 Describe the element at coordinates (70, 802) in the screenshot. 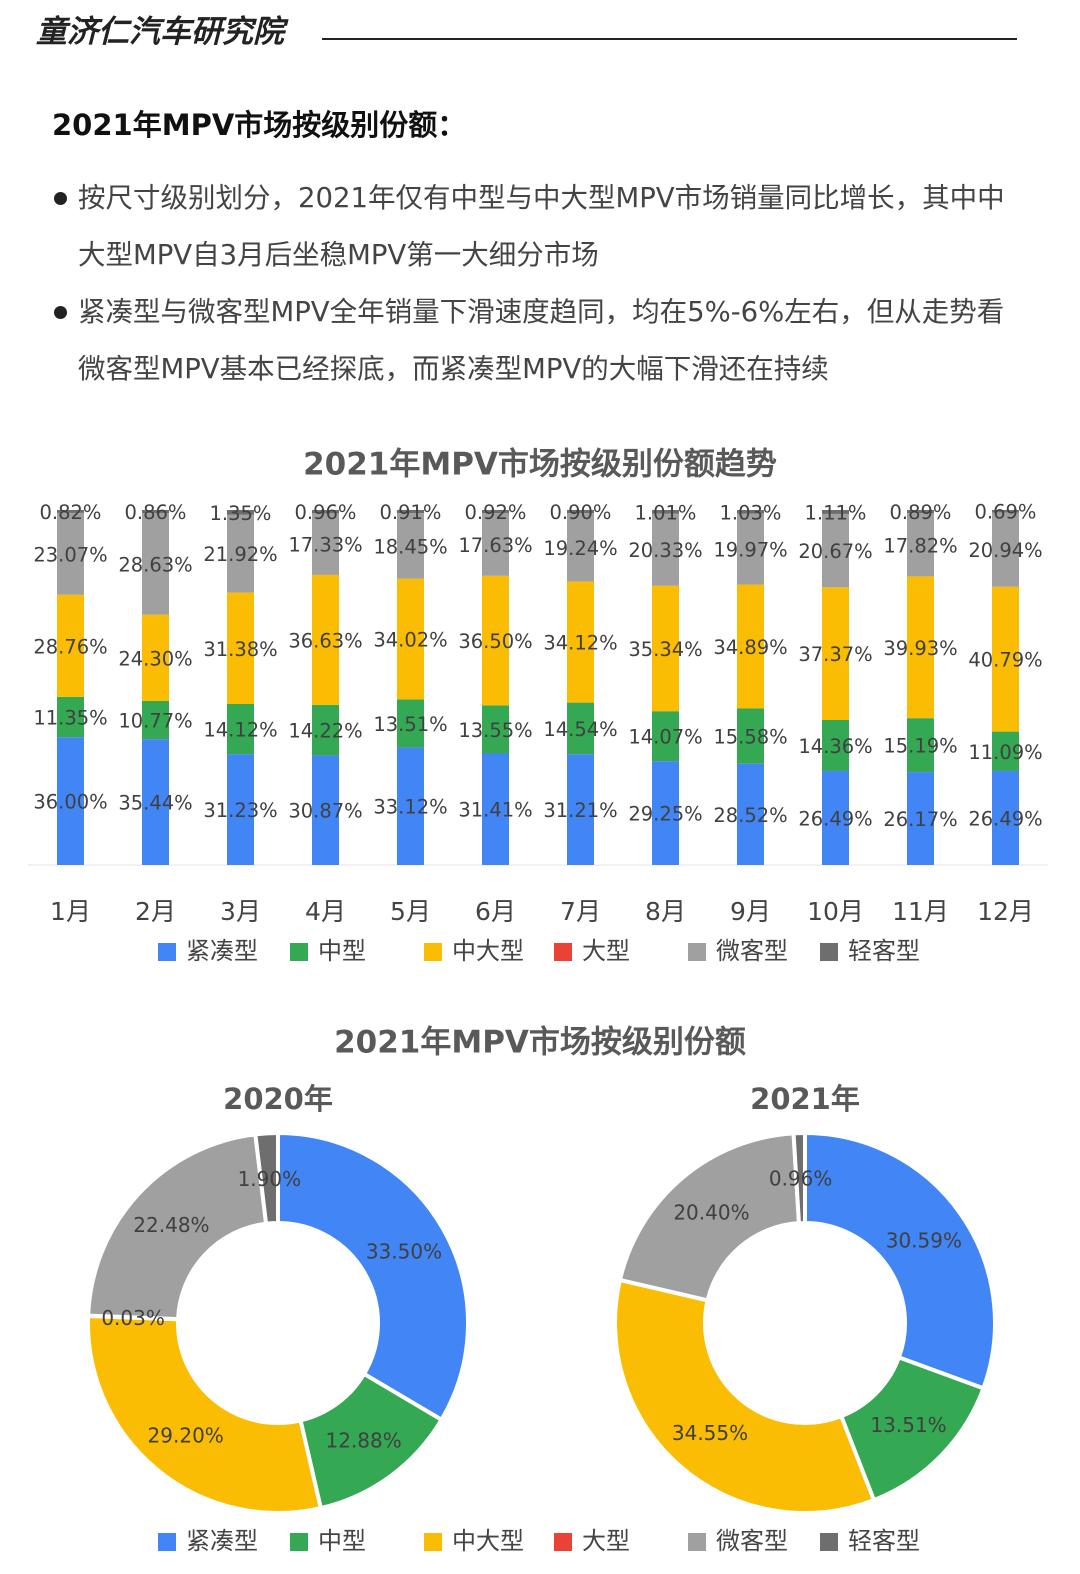

I see `data-label: 36.00%` at that location.